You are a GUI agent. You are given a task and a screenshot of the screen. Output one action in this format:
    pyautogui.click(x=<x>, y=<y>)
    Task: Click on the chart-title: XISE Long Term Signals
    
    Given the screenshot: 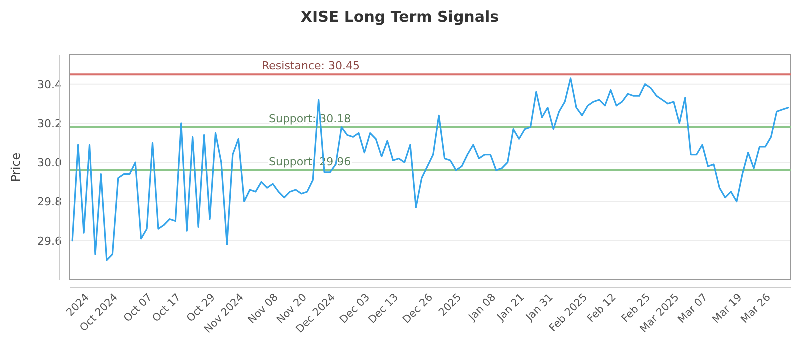 What is the action you would take?
    pyautogui.click(x=400, y=17)
    